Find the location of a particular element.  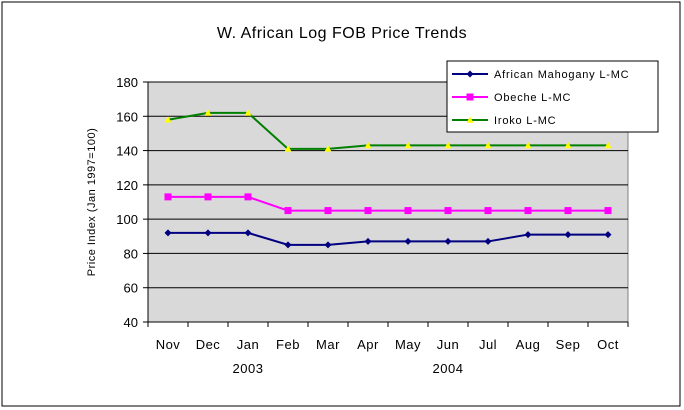

y-tick-label: 40 is located at coordinates (131, 322).